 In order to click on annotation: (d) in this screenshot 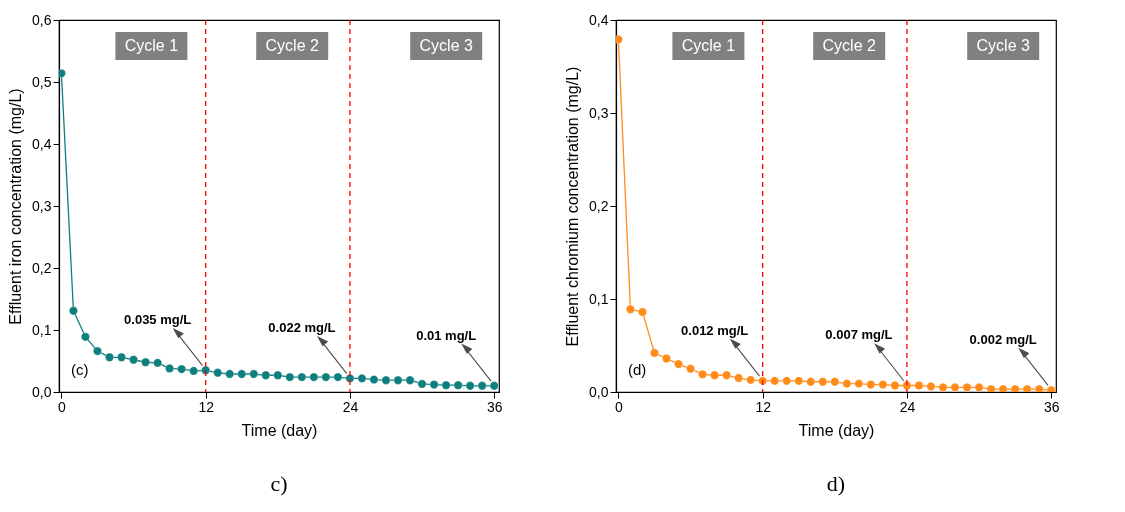, I will do `click(637, 369)`.